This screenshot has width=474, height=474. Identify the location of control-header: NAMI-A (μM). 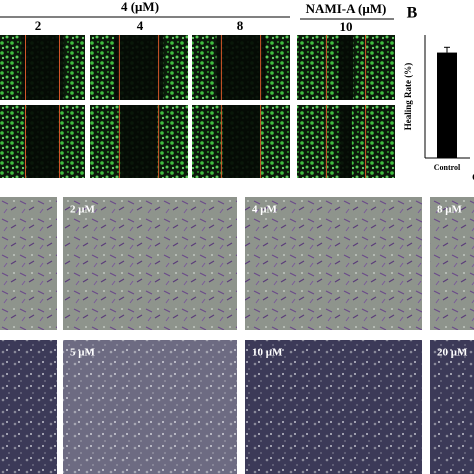
(346, 8).